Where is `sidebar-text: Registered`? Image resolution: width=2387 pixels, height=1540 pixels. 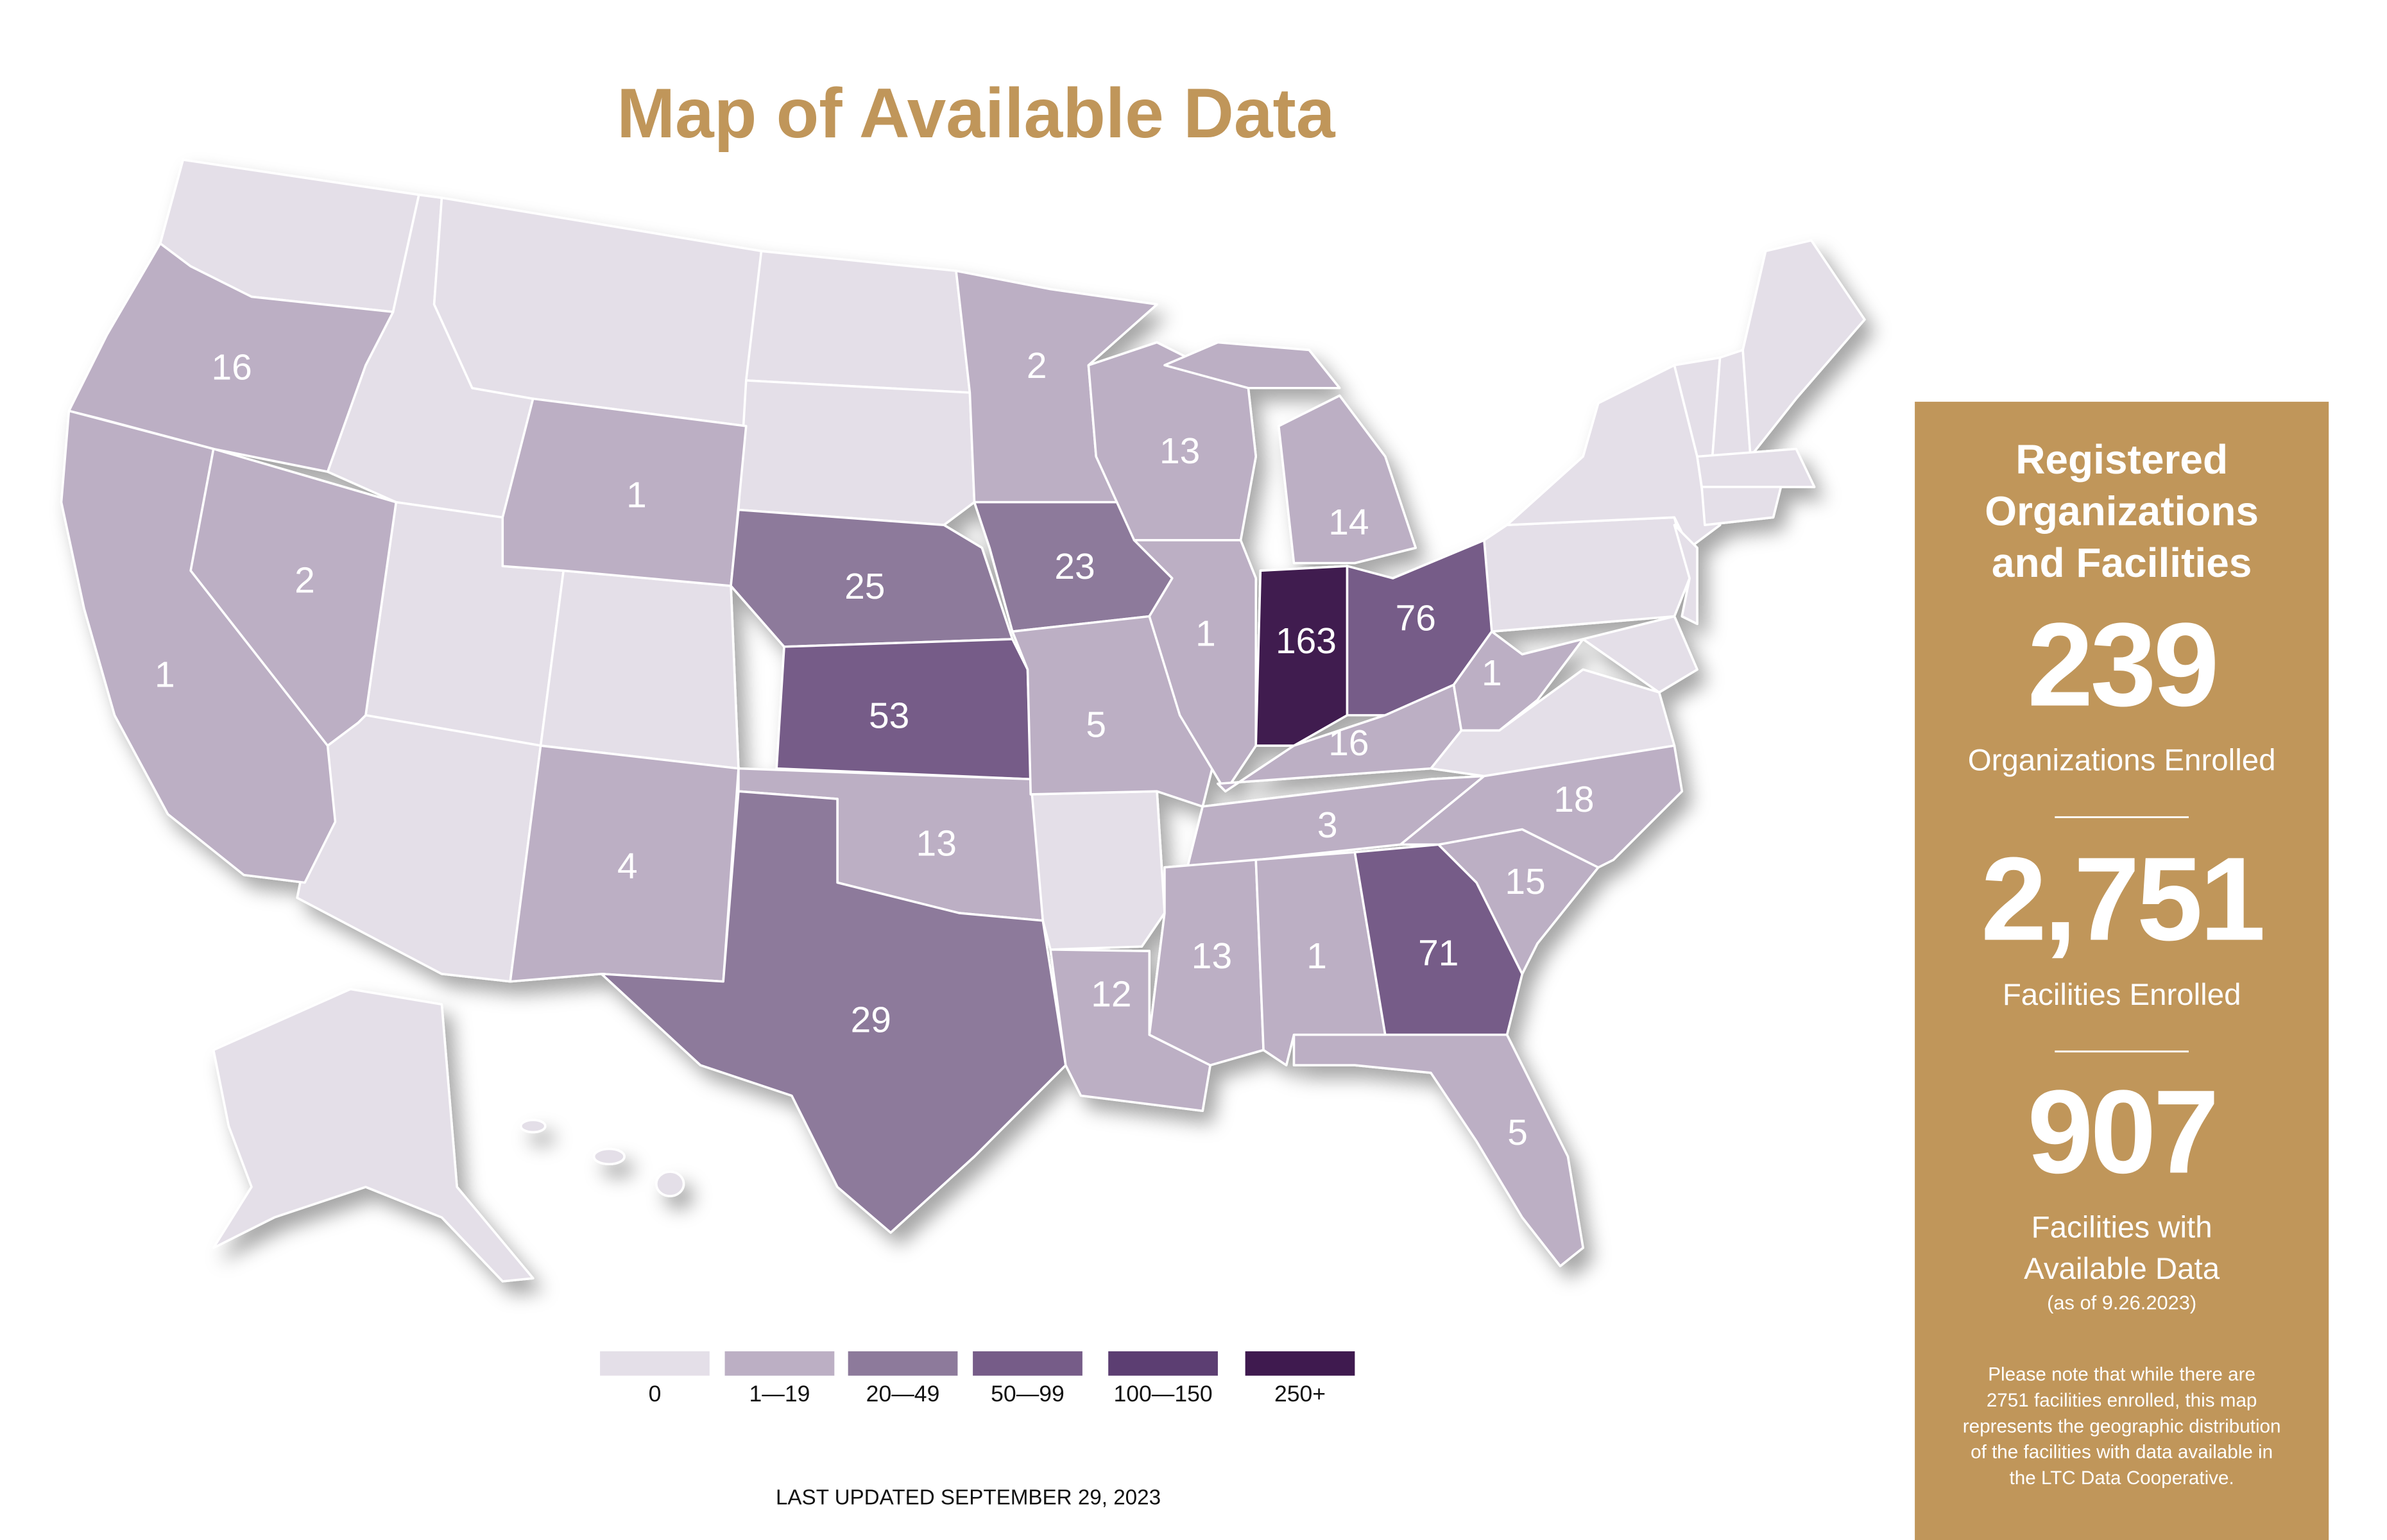
sidebar-text: Registered is located at coordinates (2122, 460).